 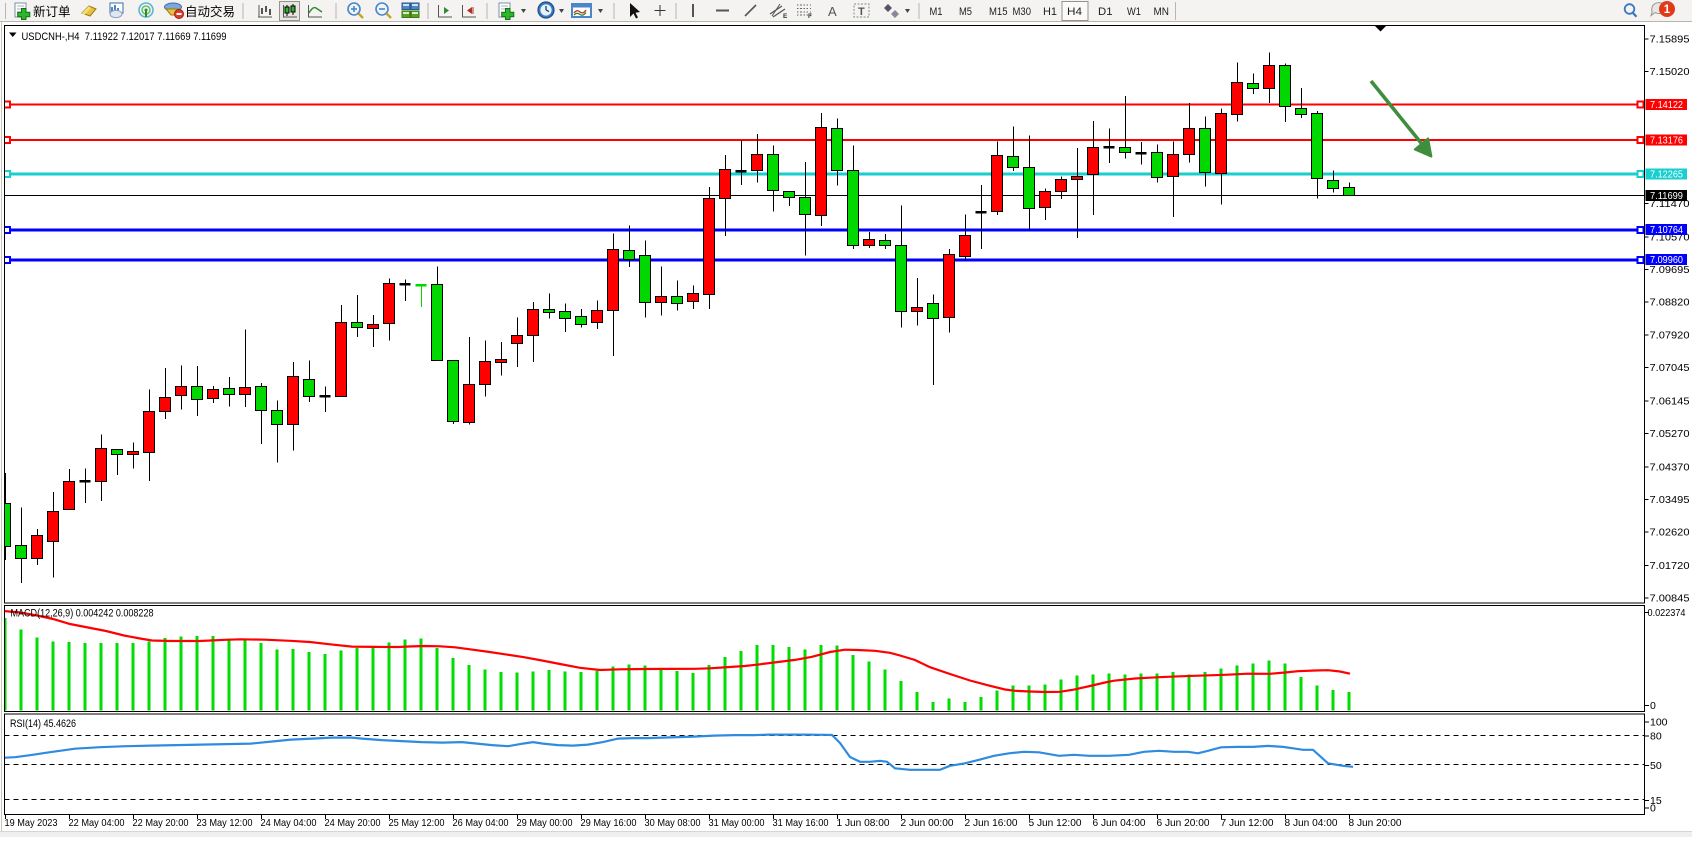 I want to click on svg-text: D1, so click(x=1105, y=12).